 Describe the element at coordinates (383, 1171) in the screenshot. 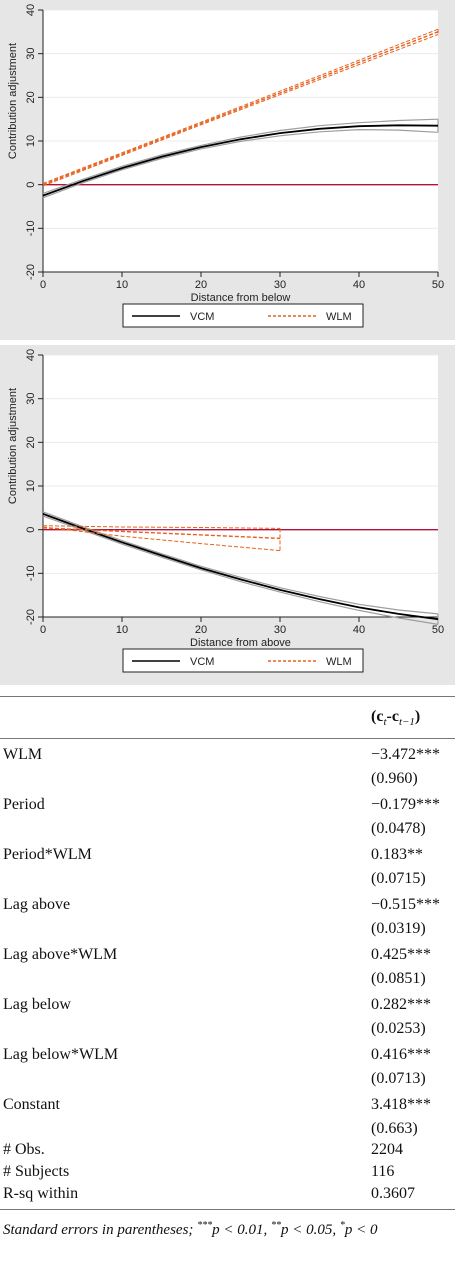

I see `table-stat-value: 116` at that location.